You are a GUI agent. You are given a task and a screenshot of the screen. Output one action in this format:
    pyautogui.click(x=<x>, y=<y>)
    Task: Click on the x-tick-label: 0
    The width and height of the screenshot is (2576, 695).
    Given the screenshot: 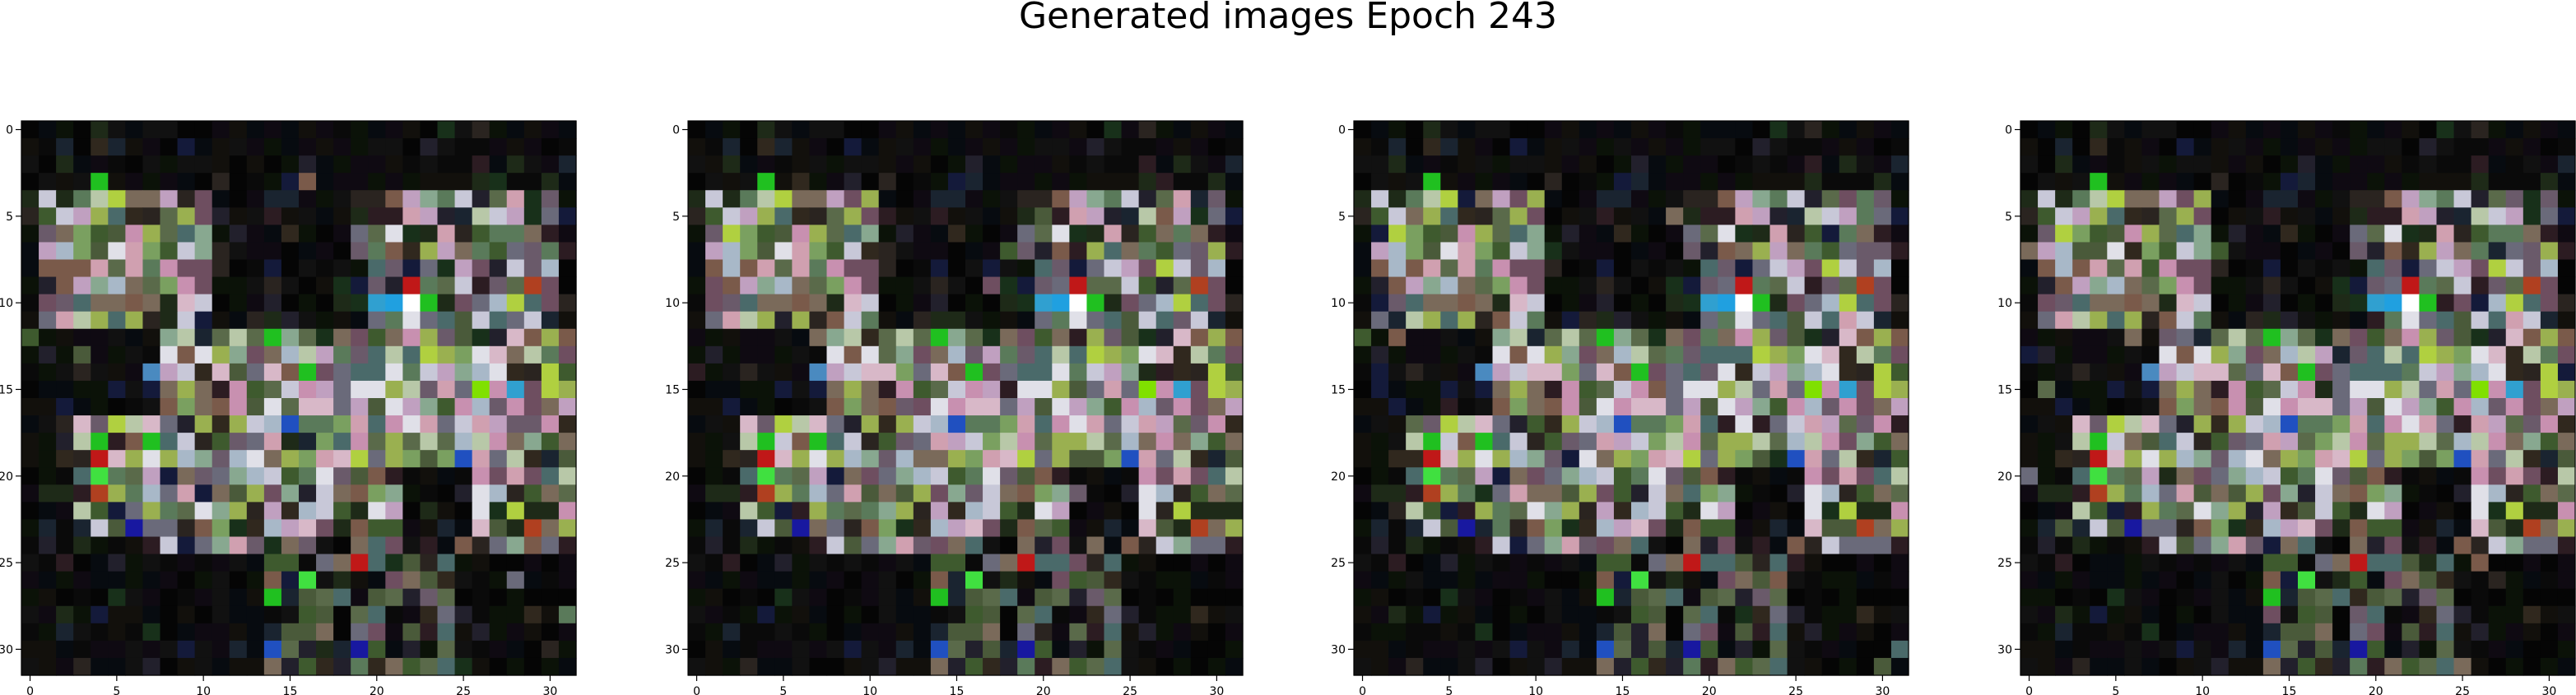 What is the action you would take?
    pyautogui.click(x=1362, y=690)
    